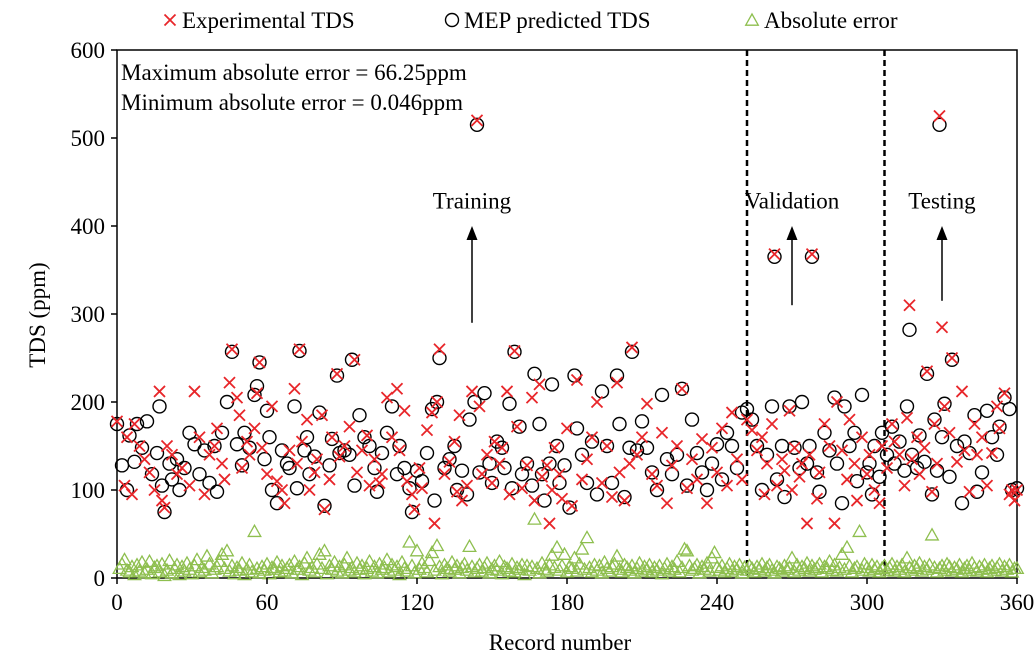 The image size is (1035, 656). Describe the element at coordinates (717, 602) in the screenshot. I see `x-tick-label-240: 240` at that location.